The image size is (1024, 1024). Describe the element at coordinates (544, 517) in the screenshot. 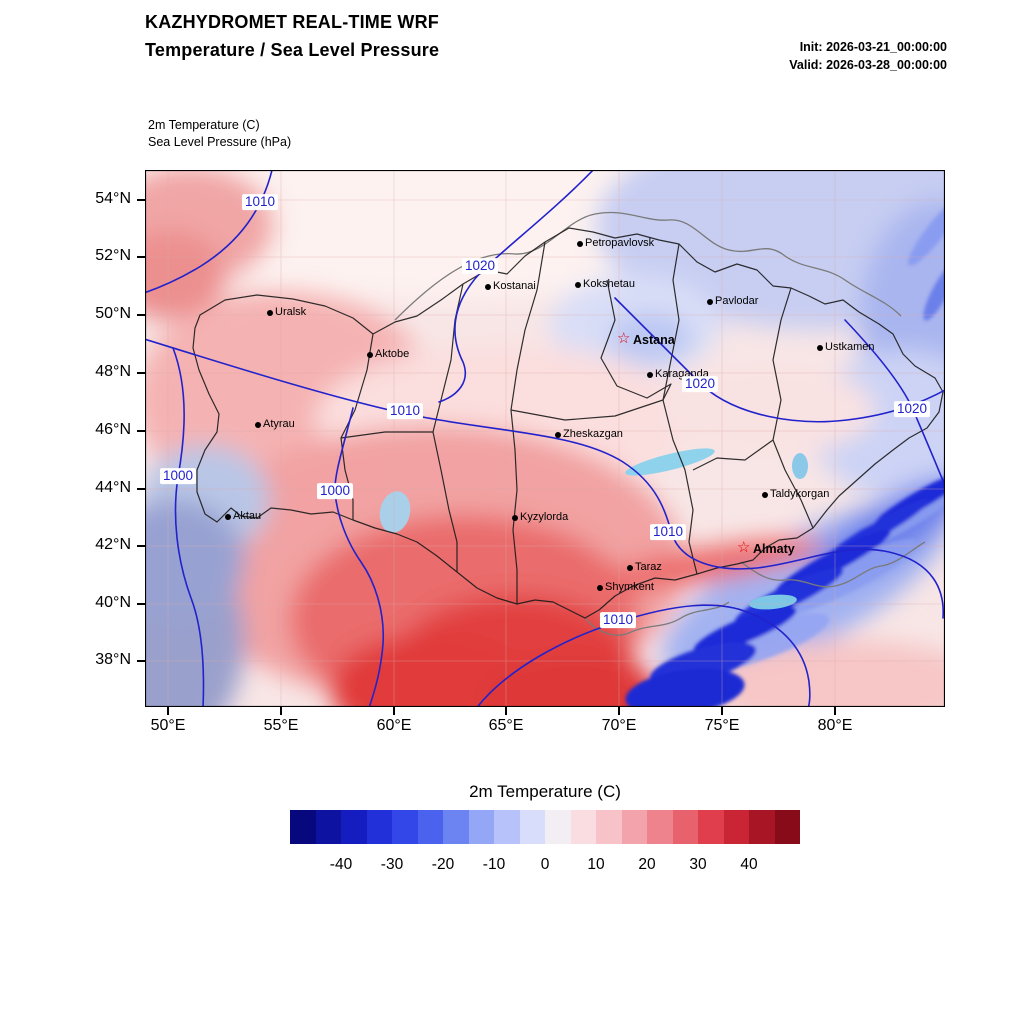

I see `city-label: Kyzylorda` at that location.